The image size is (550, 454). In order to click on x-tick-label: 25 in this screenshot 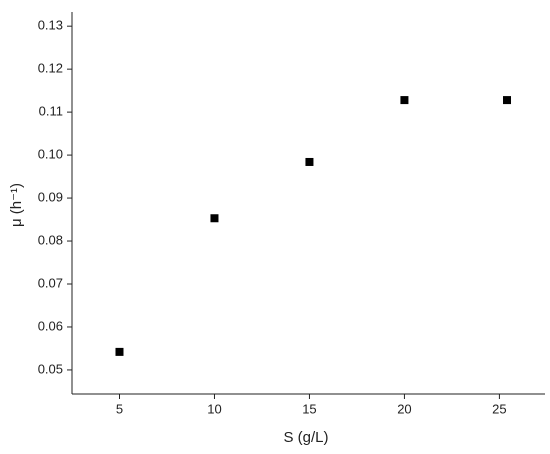, I will do `click(499, 408)`.